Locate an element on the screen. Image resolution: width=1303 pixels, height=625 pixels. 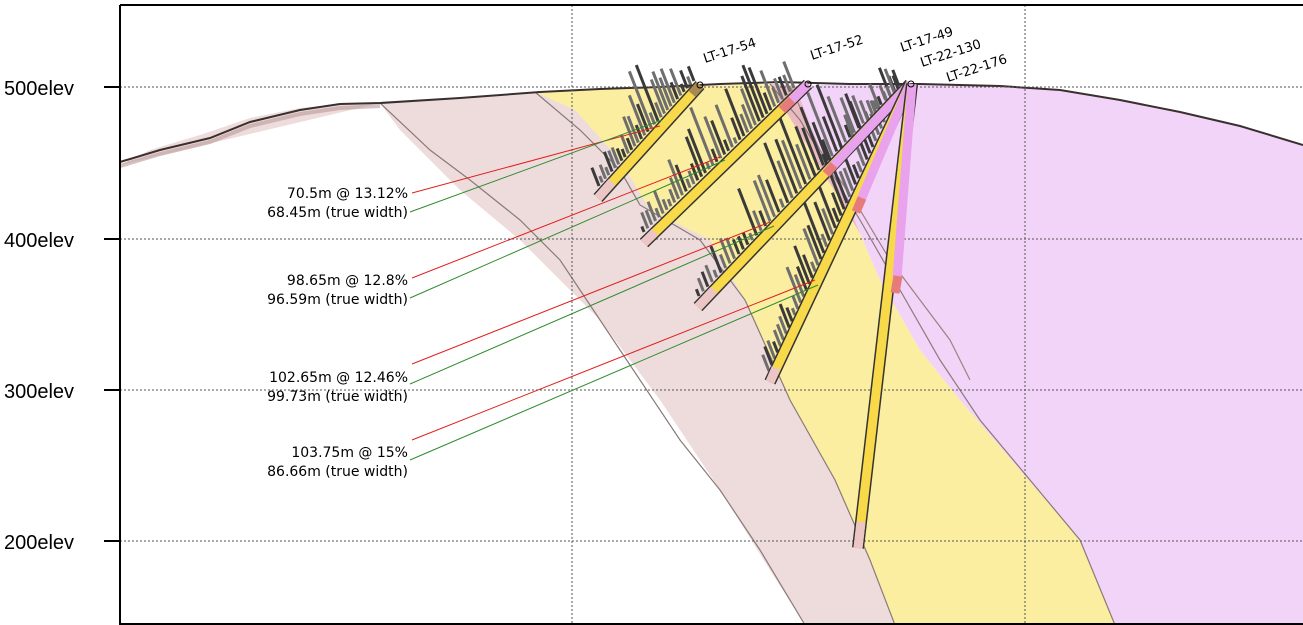
drillhole-label-lt-17-52: LT-17-52 is located at coordinates (837, 48).